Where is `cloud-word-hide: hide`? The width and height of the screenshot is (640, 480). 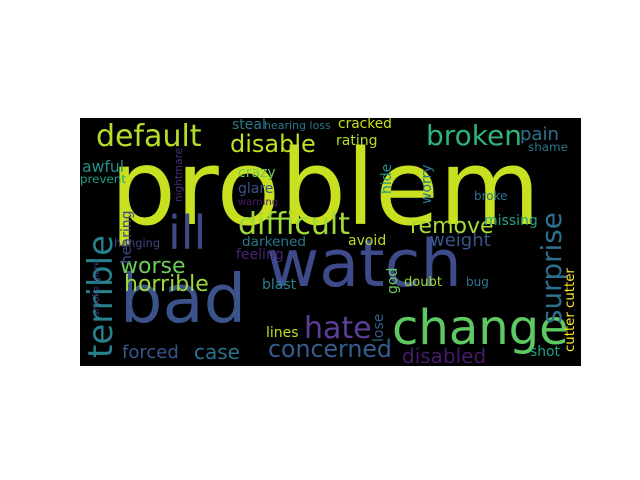
cloud-word-hide: hide is located at coordinates (387, 178).